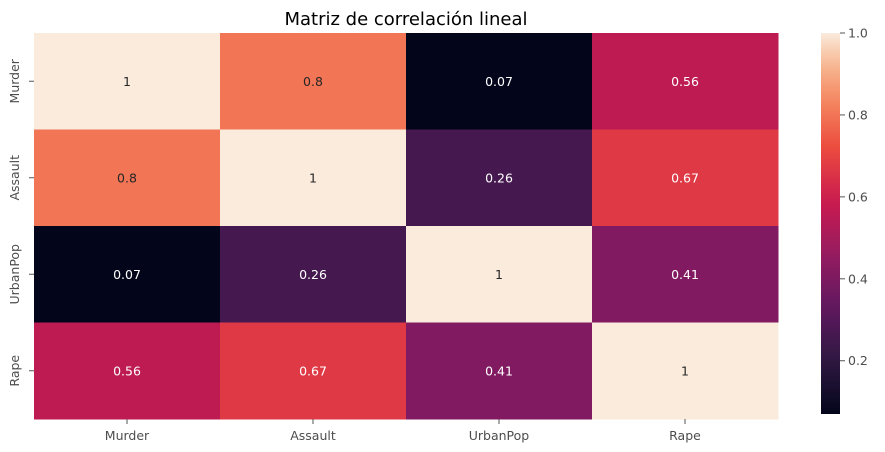 The height and width of the screenshot is (452, 885). Describe the element at coordinates (20, 222) in the screenshot. I see `y-axis: Murder Assault UrbanPop Rape` at that location.